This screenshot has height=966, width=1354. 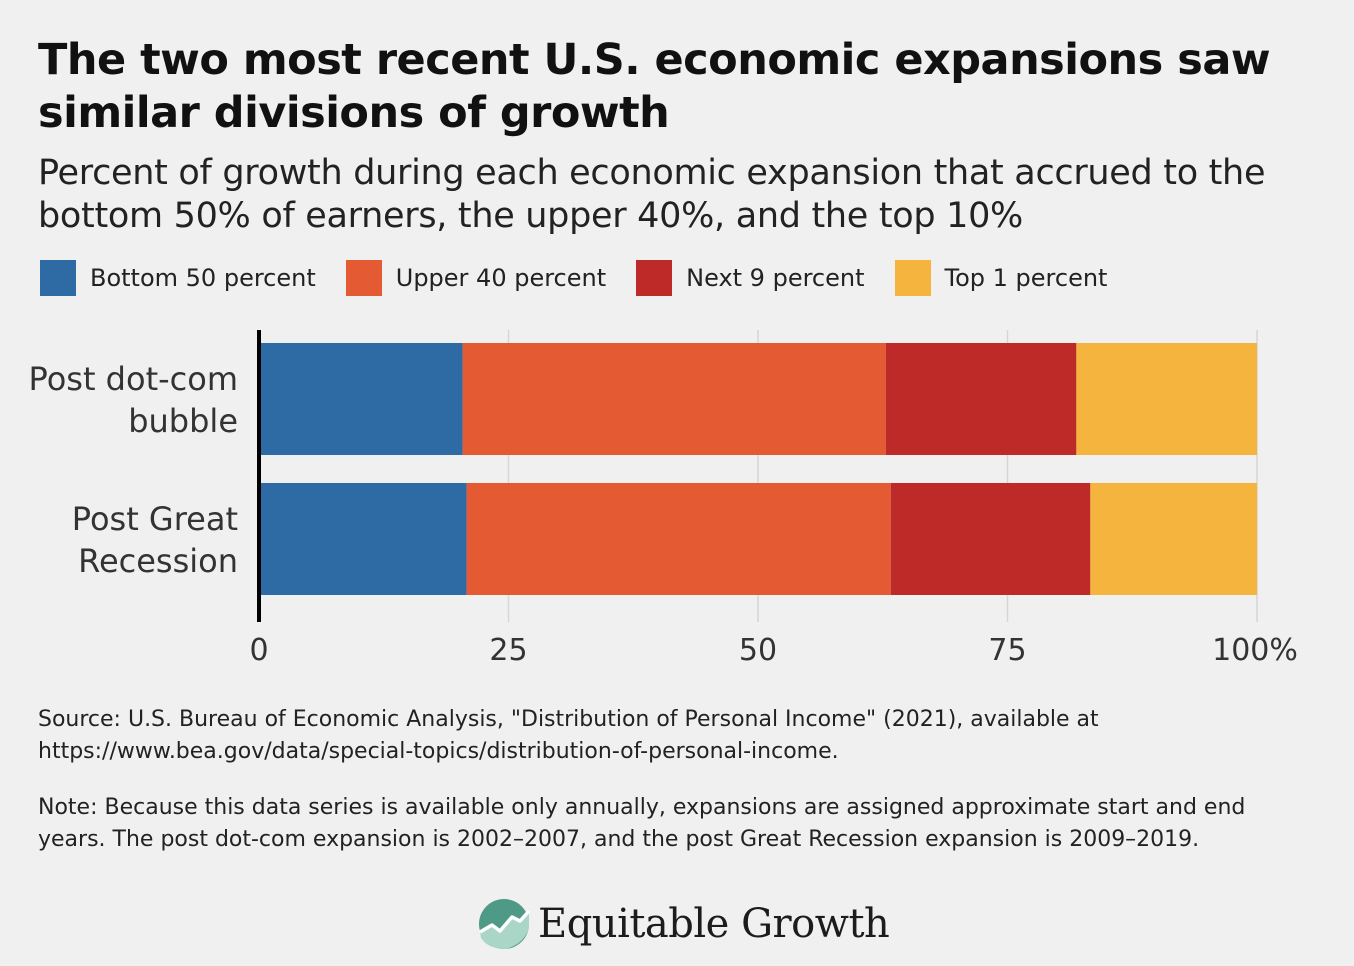 What do you see at coordinates (1255, 650) in the screenshot?
I see `x-tick-label: 100%` at bounding box center [1255, 650].